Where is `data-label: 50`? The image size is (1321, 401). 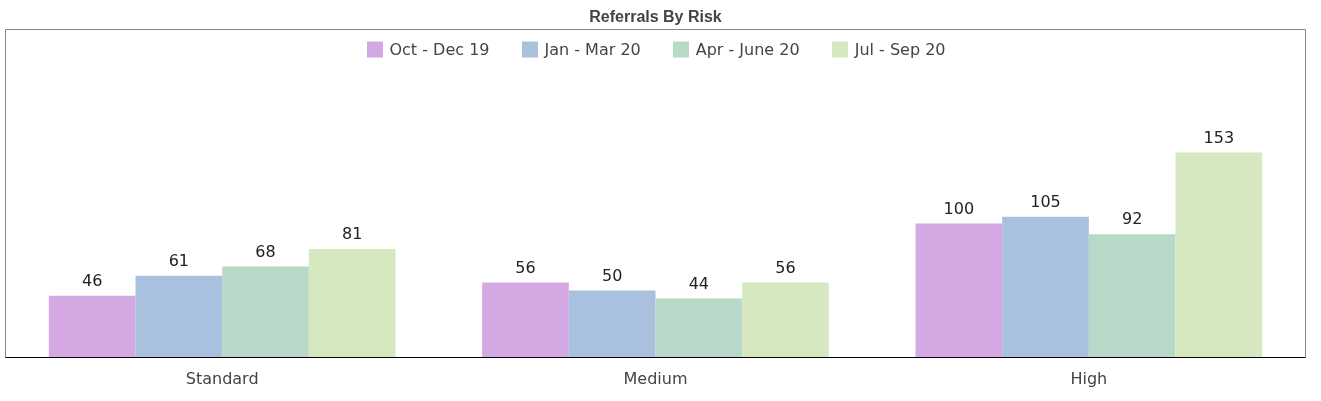
data-label: 50 is located at coordinates (612, 275).